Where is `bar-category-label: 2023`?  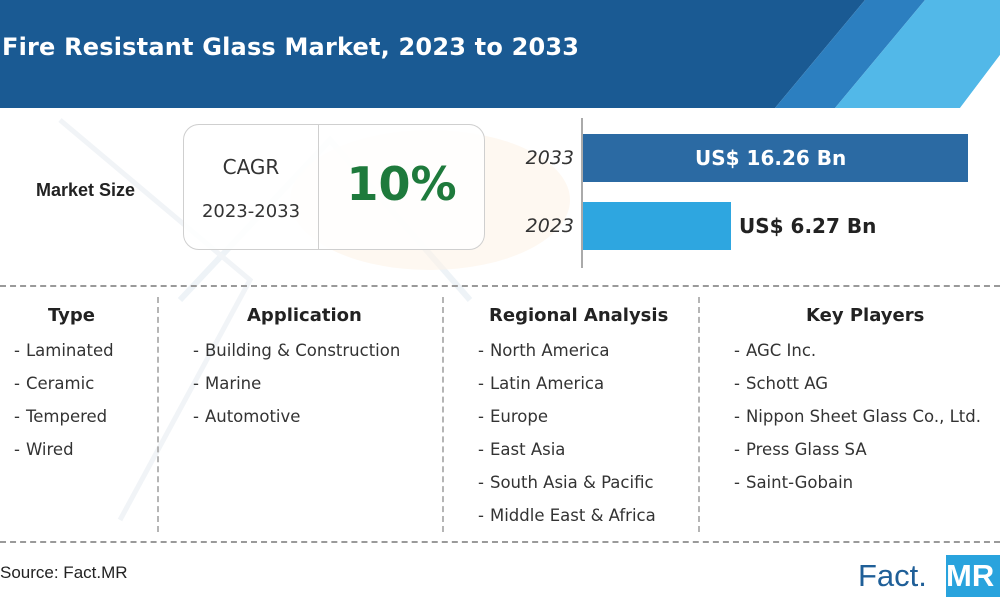 bar-category-label: 2023 is located at coordinates (549, 226).